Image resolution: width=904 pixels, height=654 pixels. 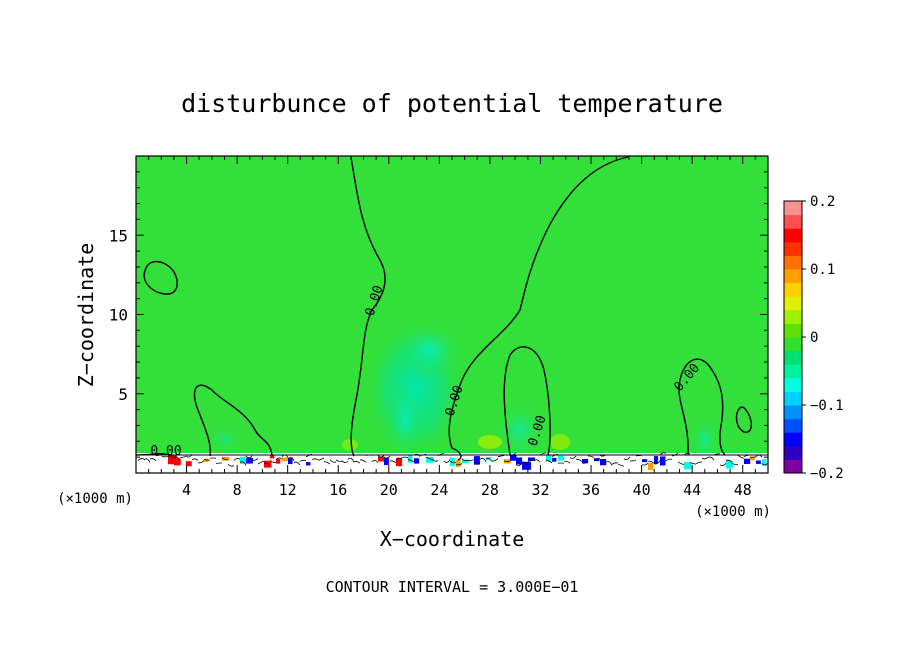 I want to click on x-tick-label: 40, so click(x=642, y=490).